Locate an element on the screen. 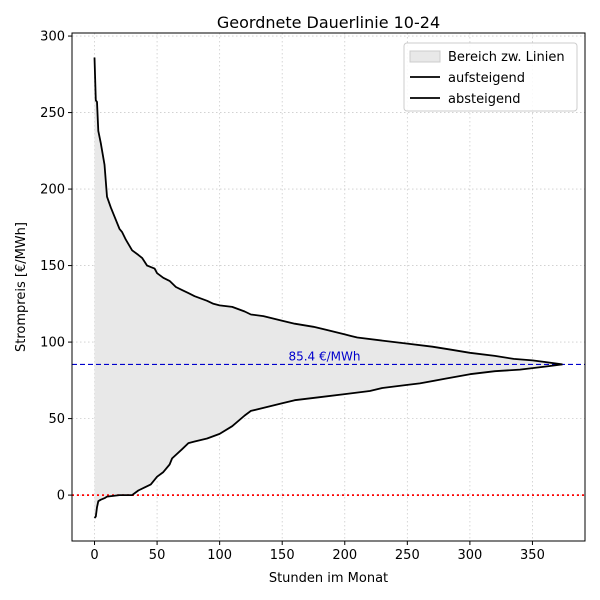 The image size is (600, 600). x-tick-label: 0 is located at coordinates (94, 555).